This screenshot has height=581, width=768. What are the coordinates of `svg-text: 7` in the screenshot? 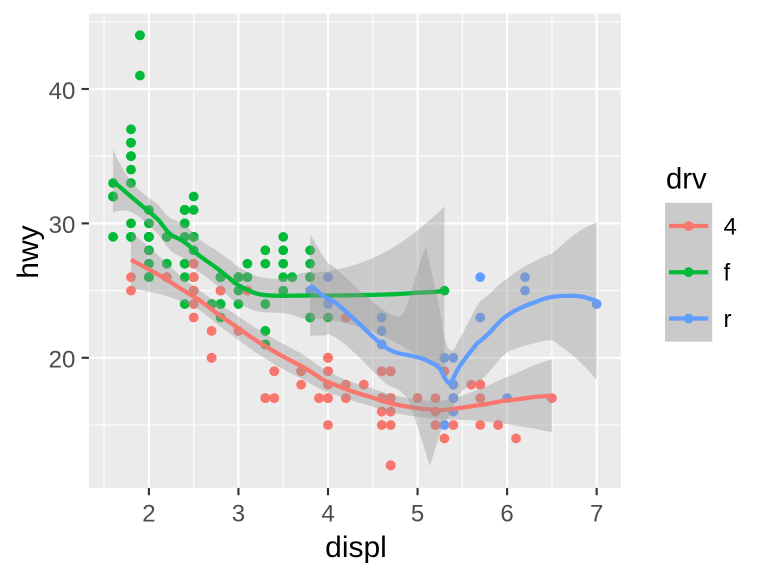 It's located at (596, 514).